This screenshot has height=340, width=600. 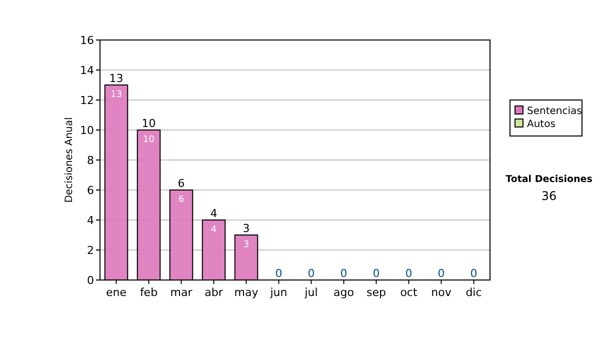 I want to click on x-tick-label: abr, so click(x=214, y=292).